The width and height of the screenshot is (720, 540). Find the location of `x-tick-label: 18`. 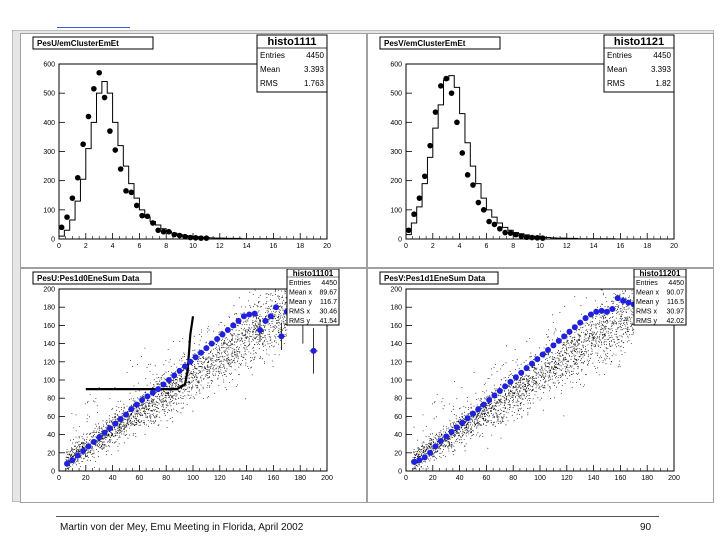

x-tick-label: 18 is located at coordinates (300, 246).